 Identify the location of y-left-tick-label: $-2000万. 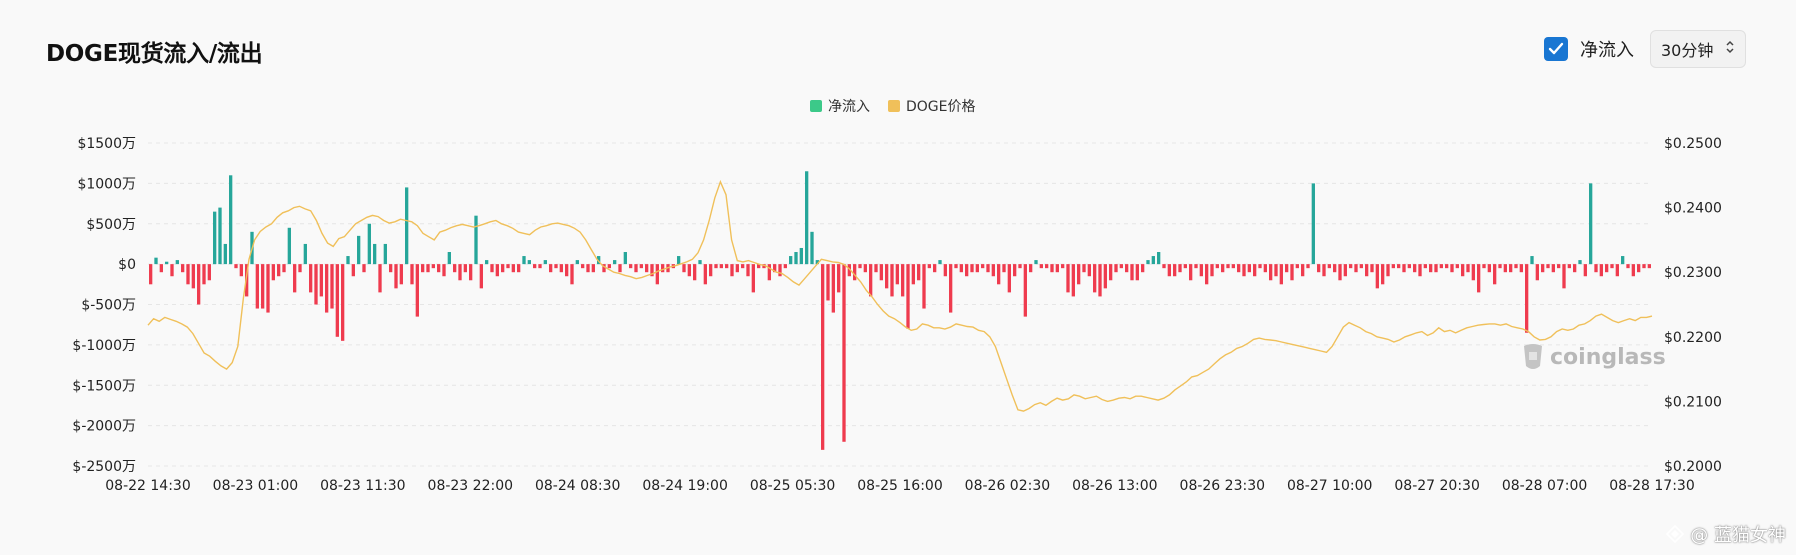
(104, 427).